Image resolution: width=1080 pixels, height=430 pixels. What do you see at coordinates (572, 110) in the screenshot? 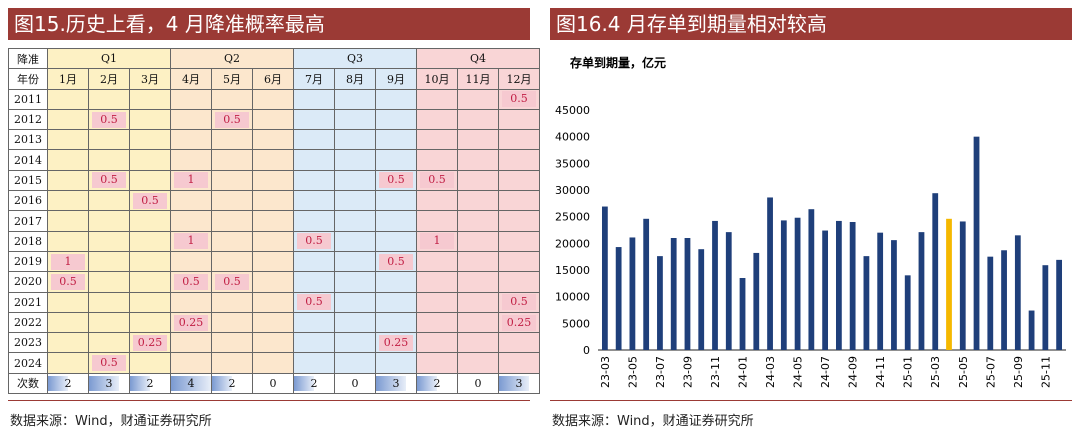
I see `y-tick-label: 45000` at bounding box center [572, 110].